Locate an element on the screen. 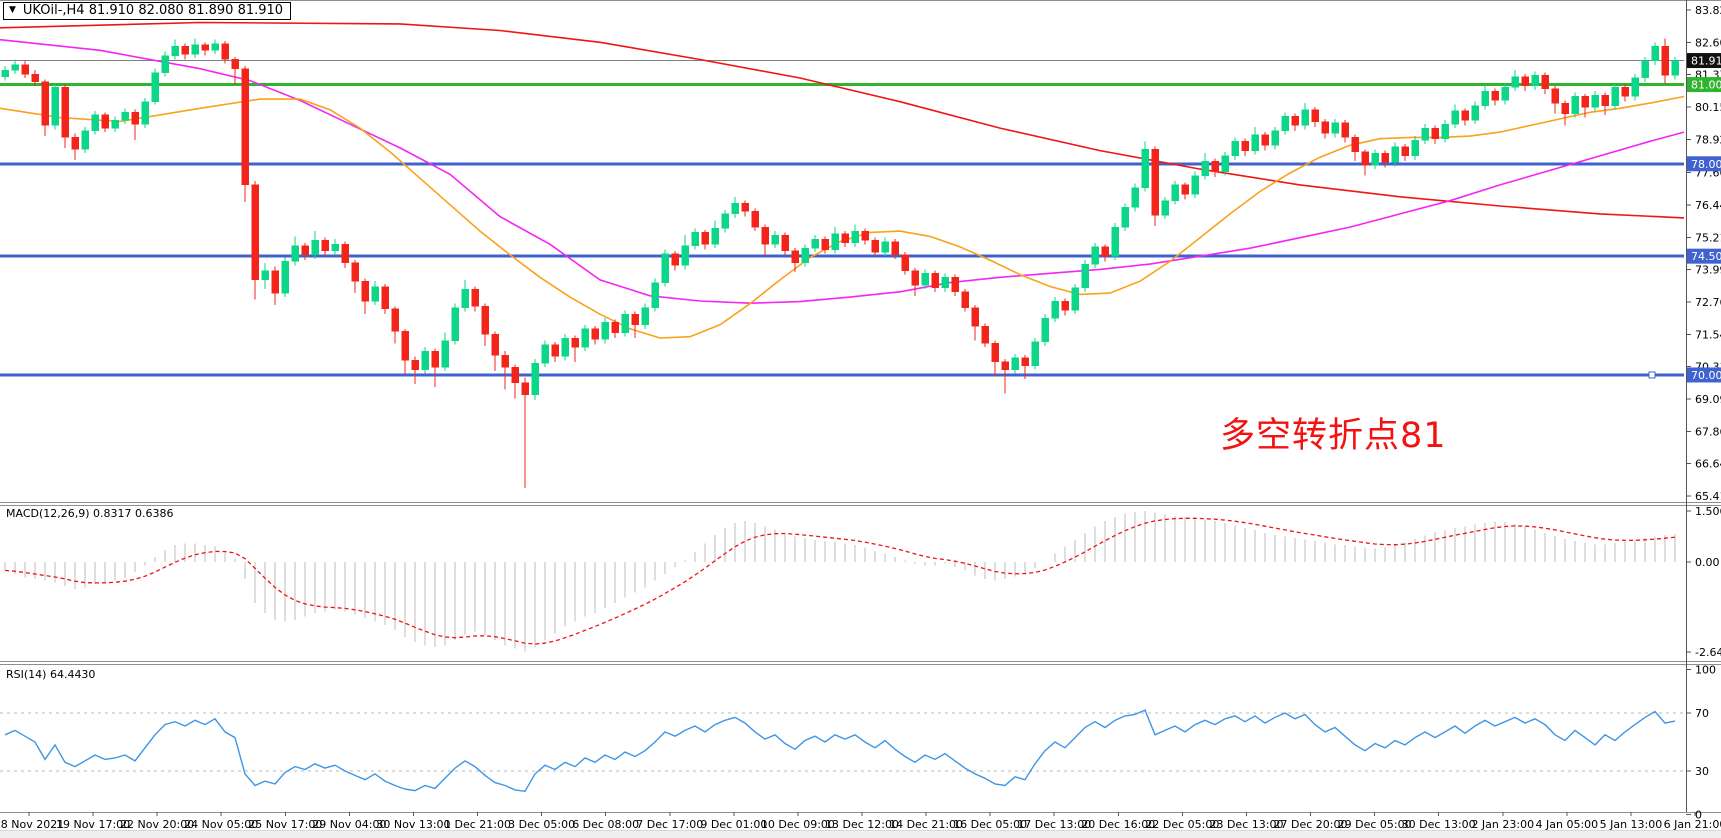 The width and height of the screenshot is (1721, 838). svg-text: 80.150 is located at coordinates (1708, 107).